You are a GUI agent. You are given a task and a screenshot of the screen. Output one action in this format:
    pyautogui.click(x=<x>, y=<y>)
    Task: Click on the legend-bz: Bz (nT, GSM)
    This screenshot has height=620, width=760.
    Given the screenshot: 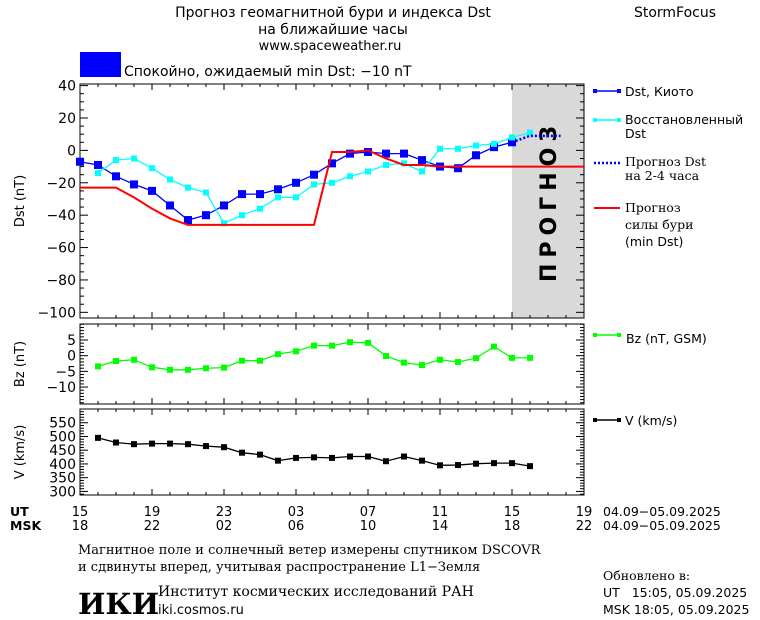 What is the action you would take?
    pyautogui.click(x=650, y=338)
    